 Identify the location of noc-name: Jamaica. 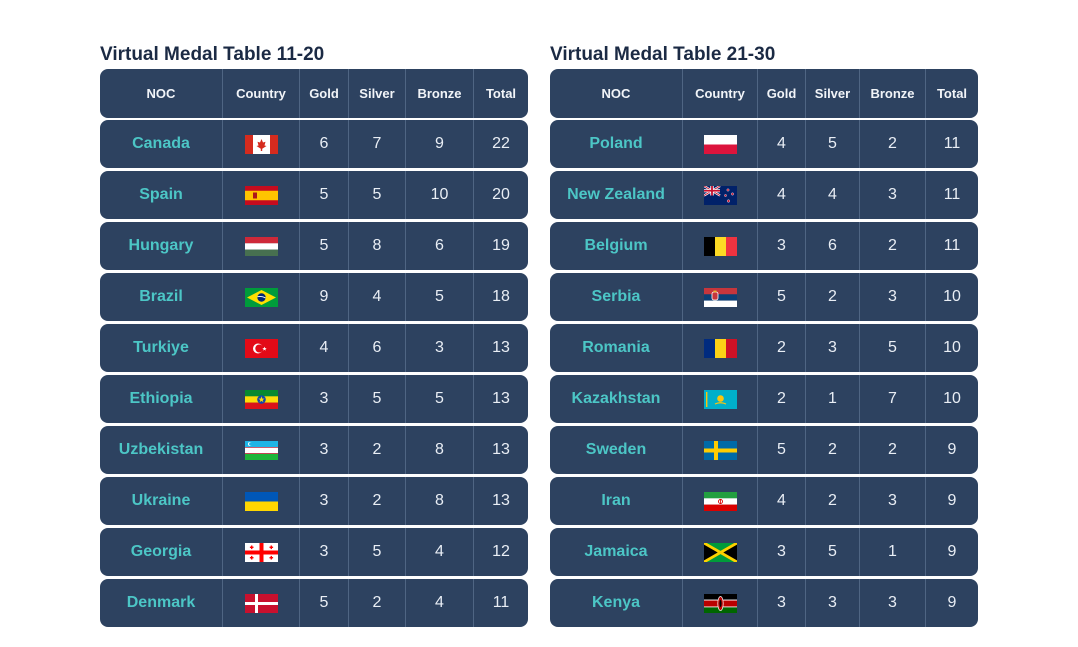
(616, 552).